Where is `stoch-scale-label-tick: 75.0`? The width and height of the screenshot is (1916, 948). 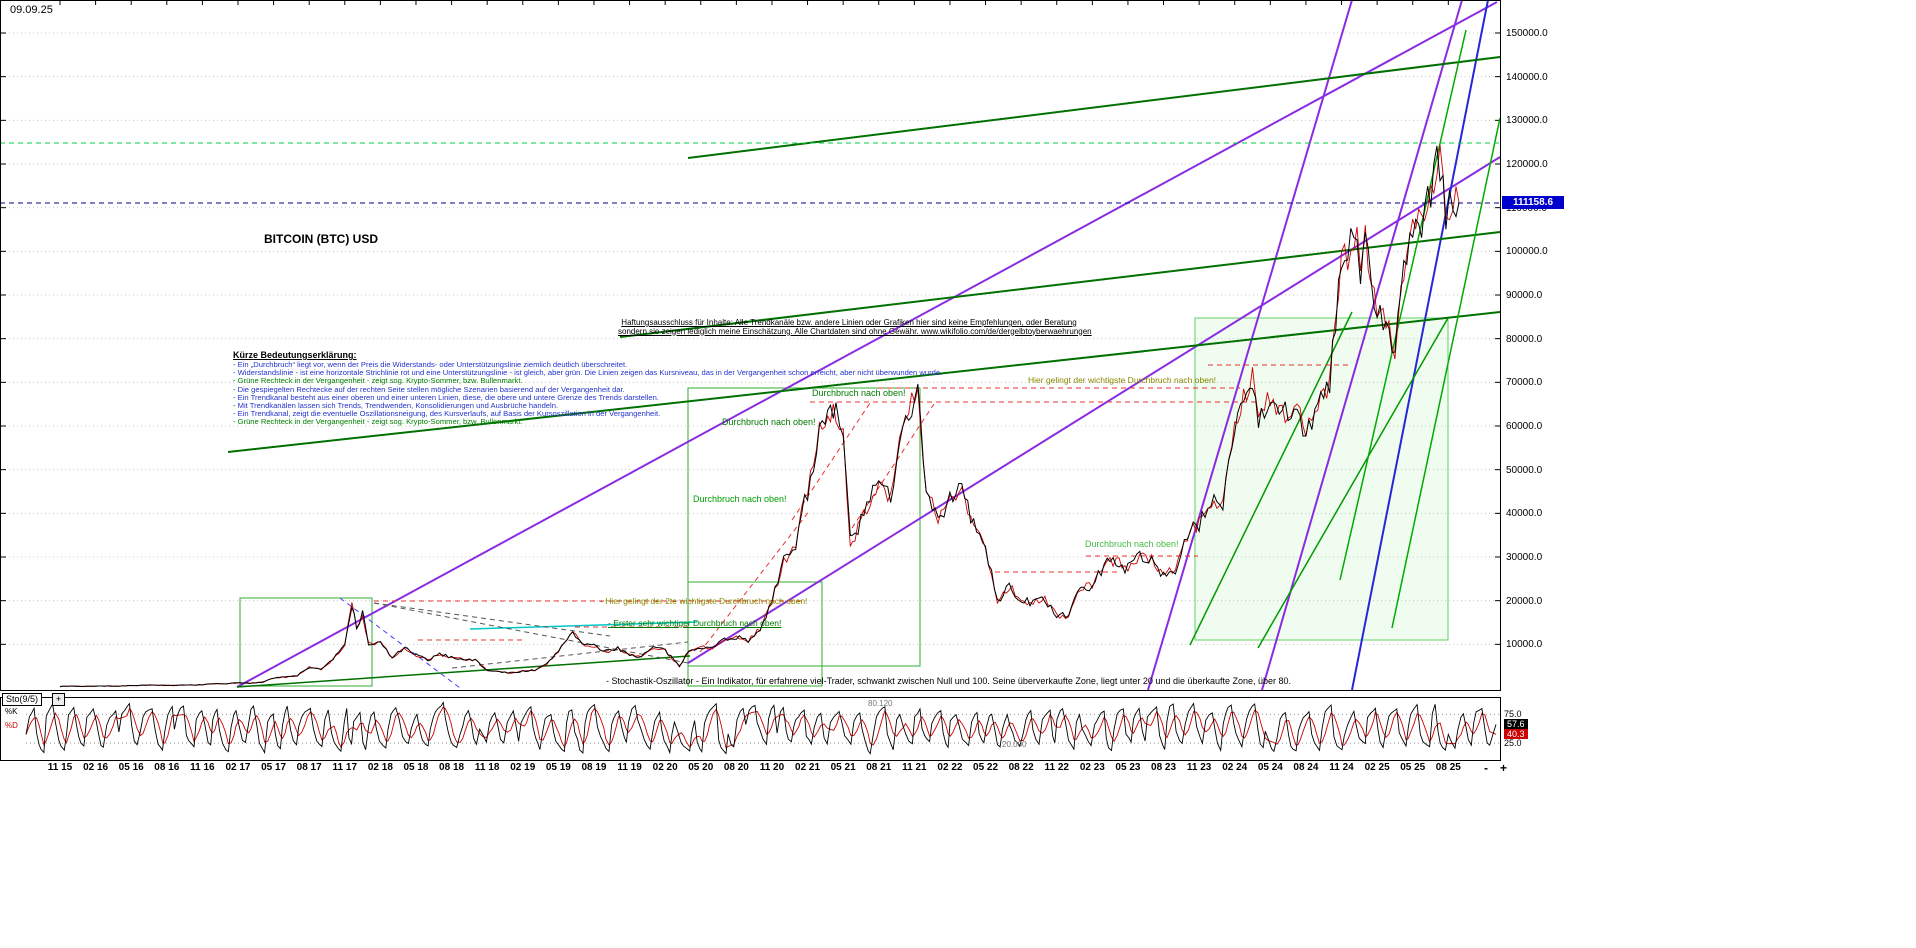
stoch-scale-label-tick: 75.0 is located at coordinates (1513, 713).